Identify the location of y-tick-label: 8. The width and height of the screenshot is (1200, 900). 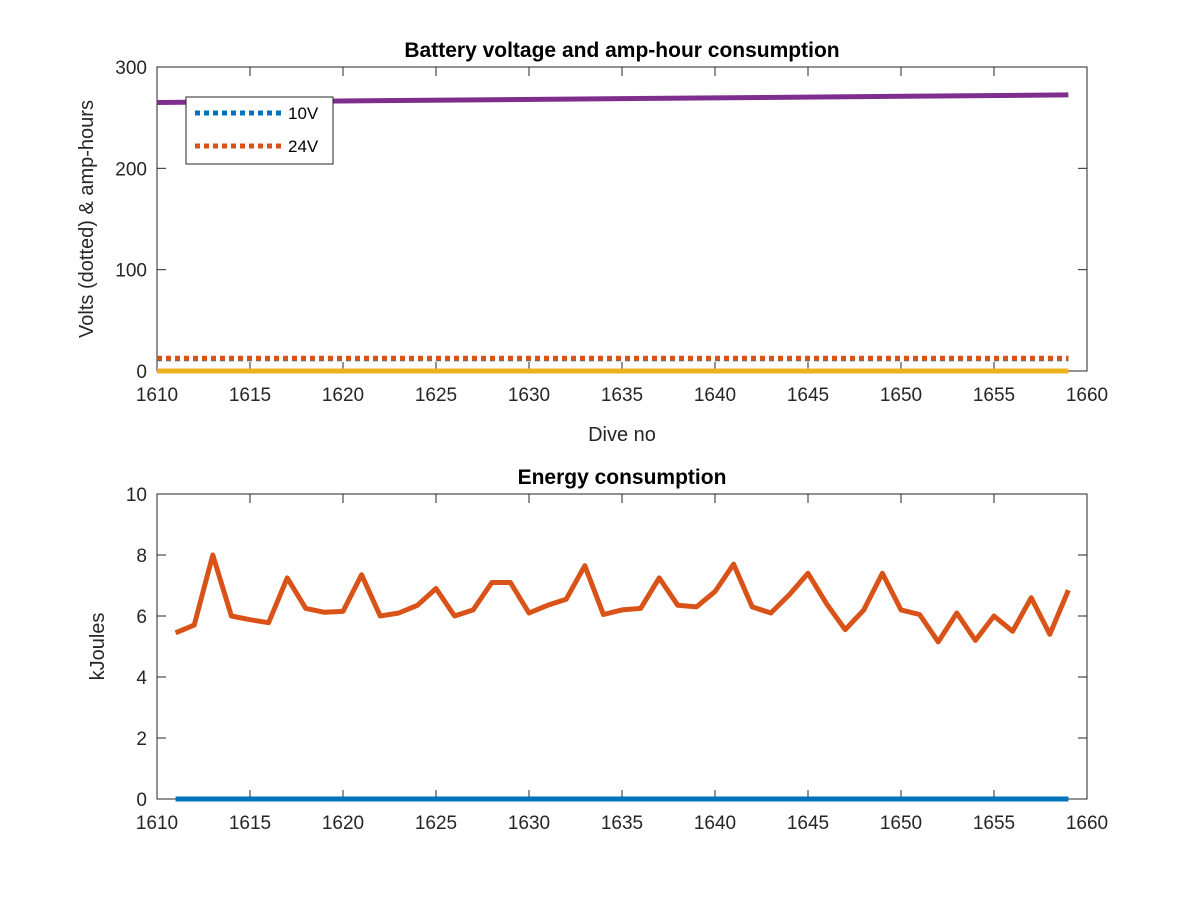
(141, 556).